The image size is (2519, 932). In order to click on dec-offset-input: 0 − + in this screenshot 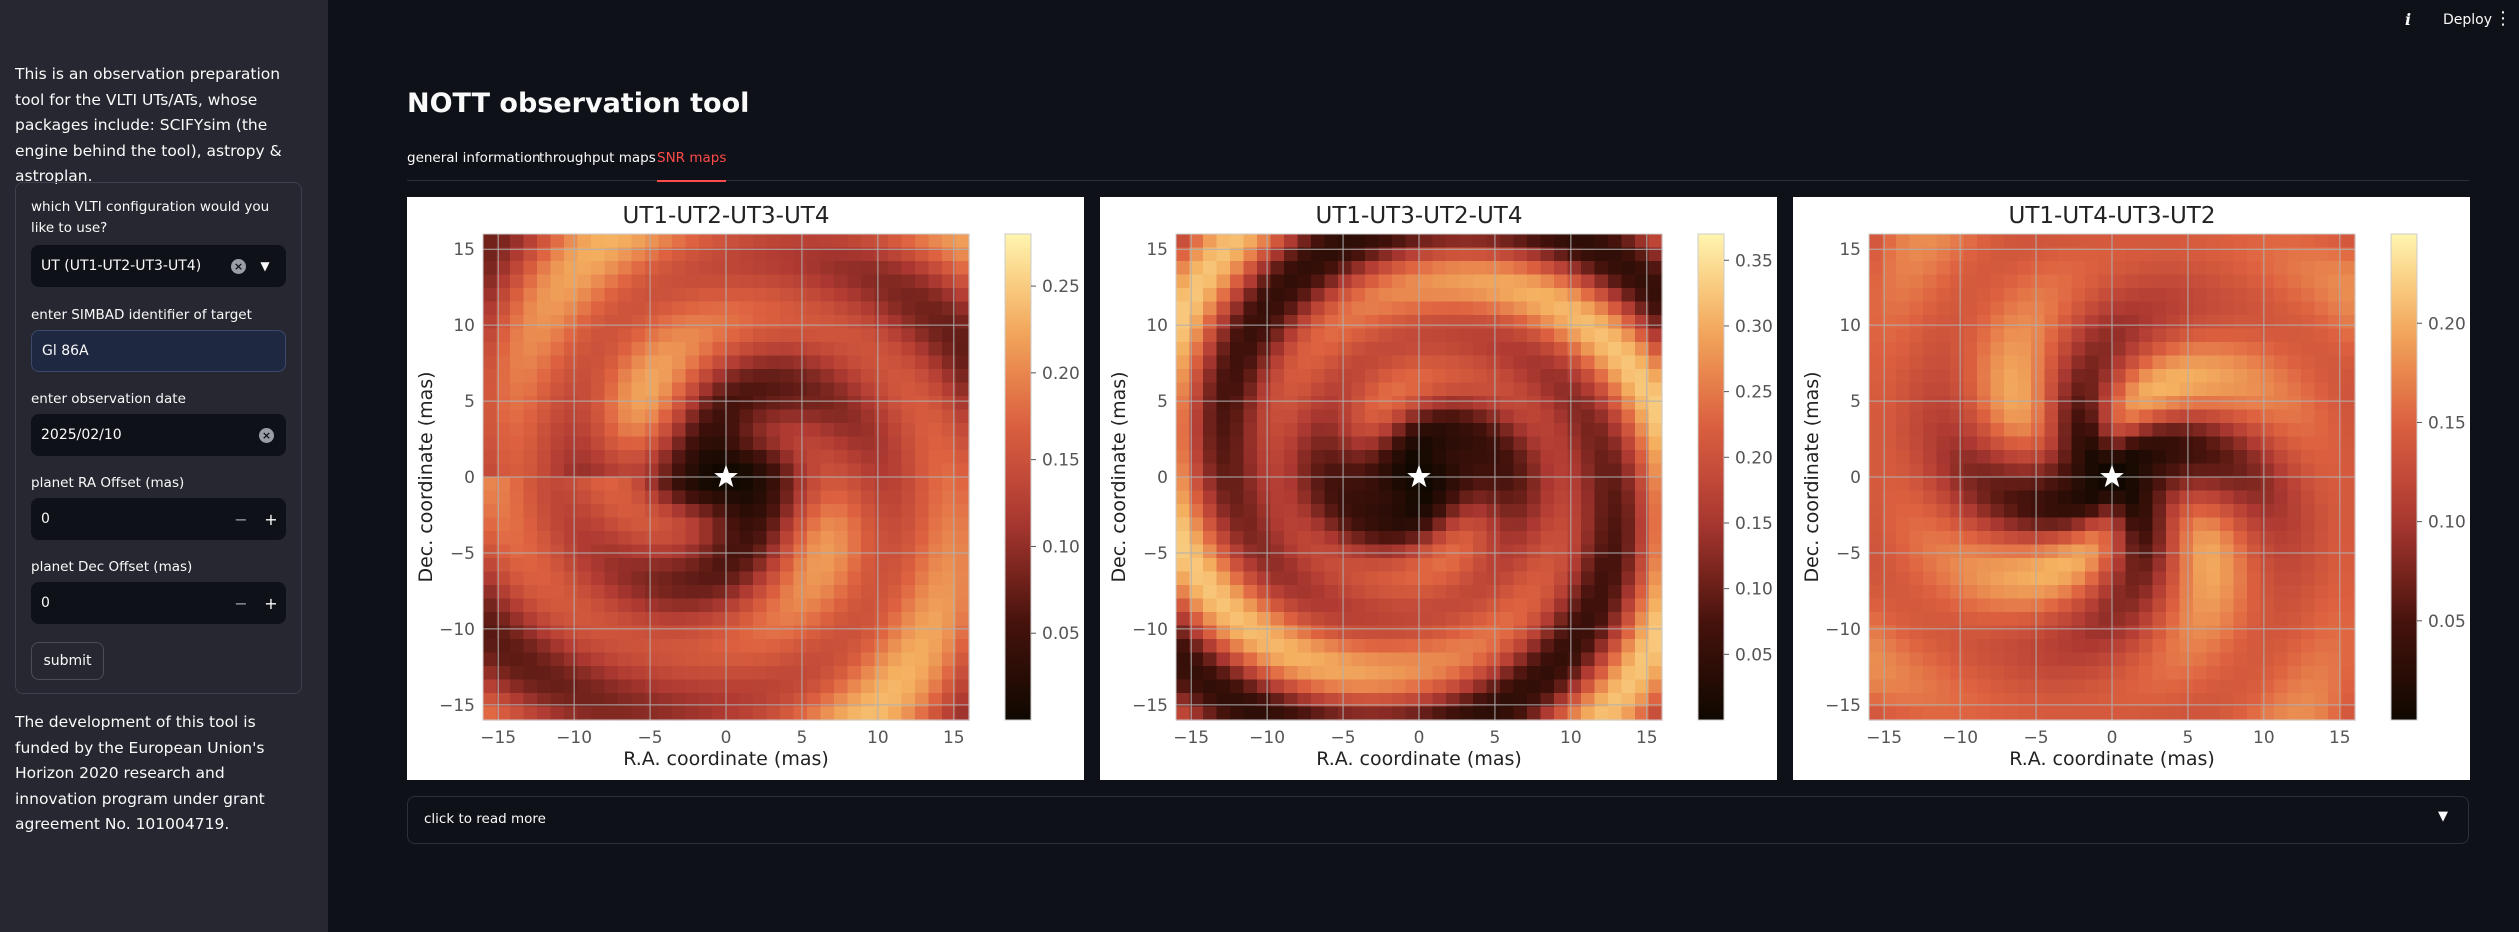, I will do `click(158, 603)`.